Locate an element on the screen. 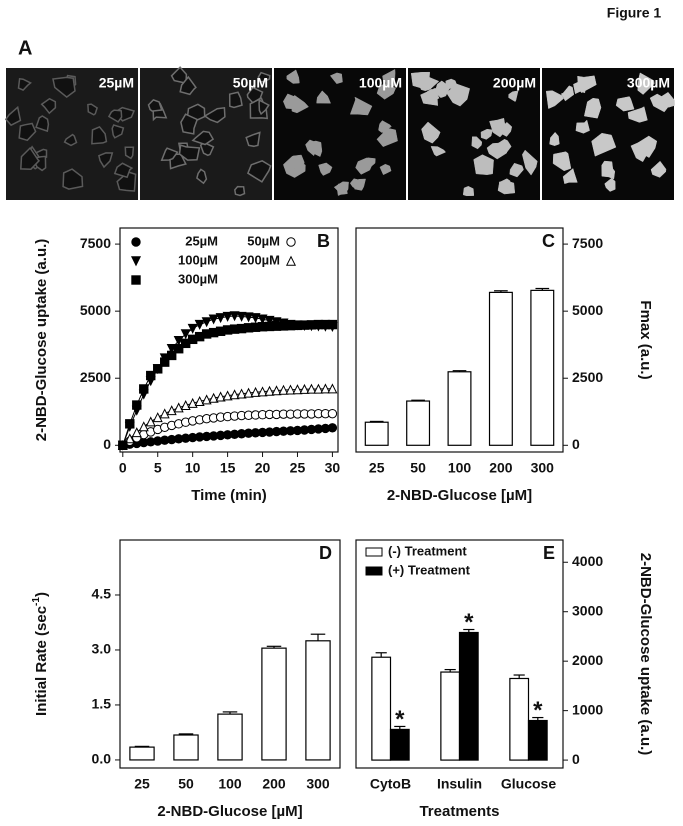 The height and width of the screenshot is (826, 683). y-label-end: ) is located at coordinates (41, 594).